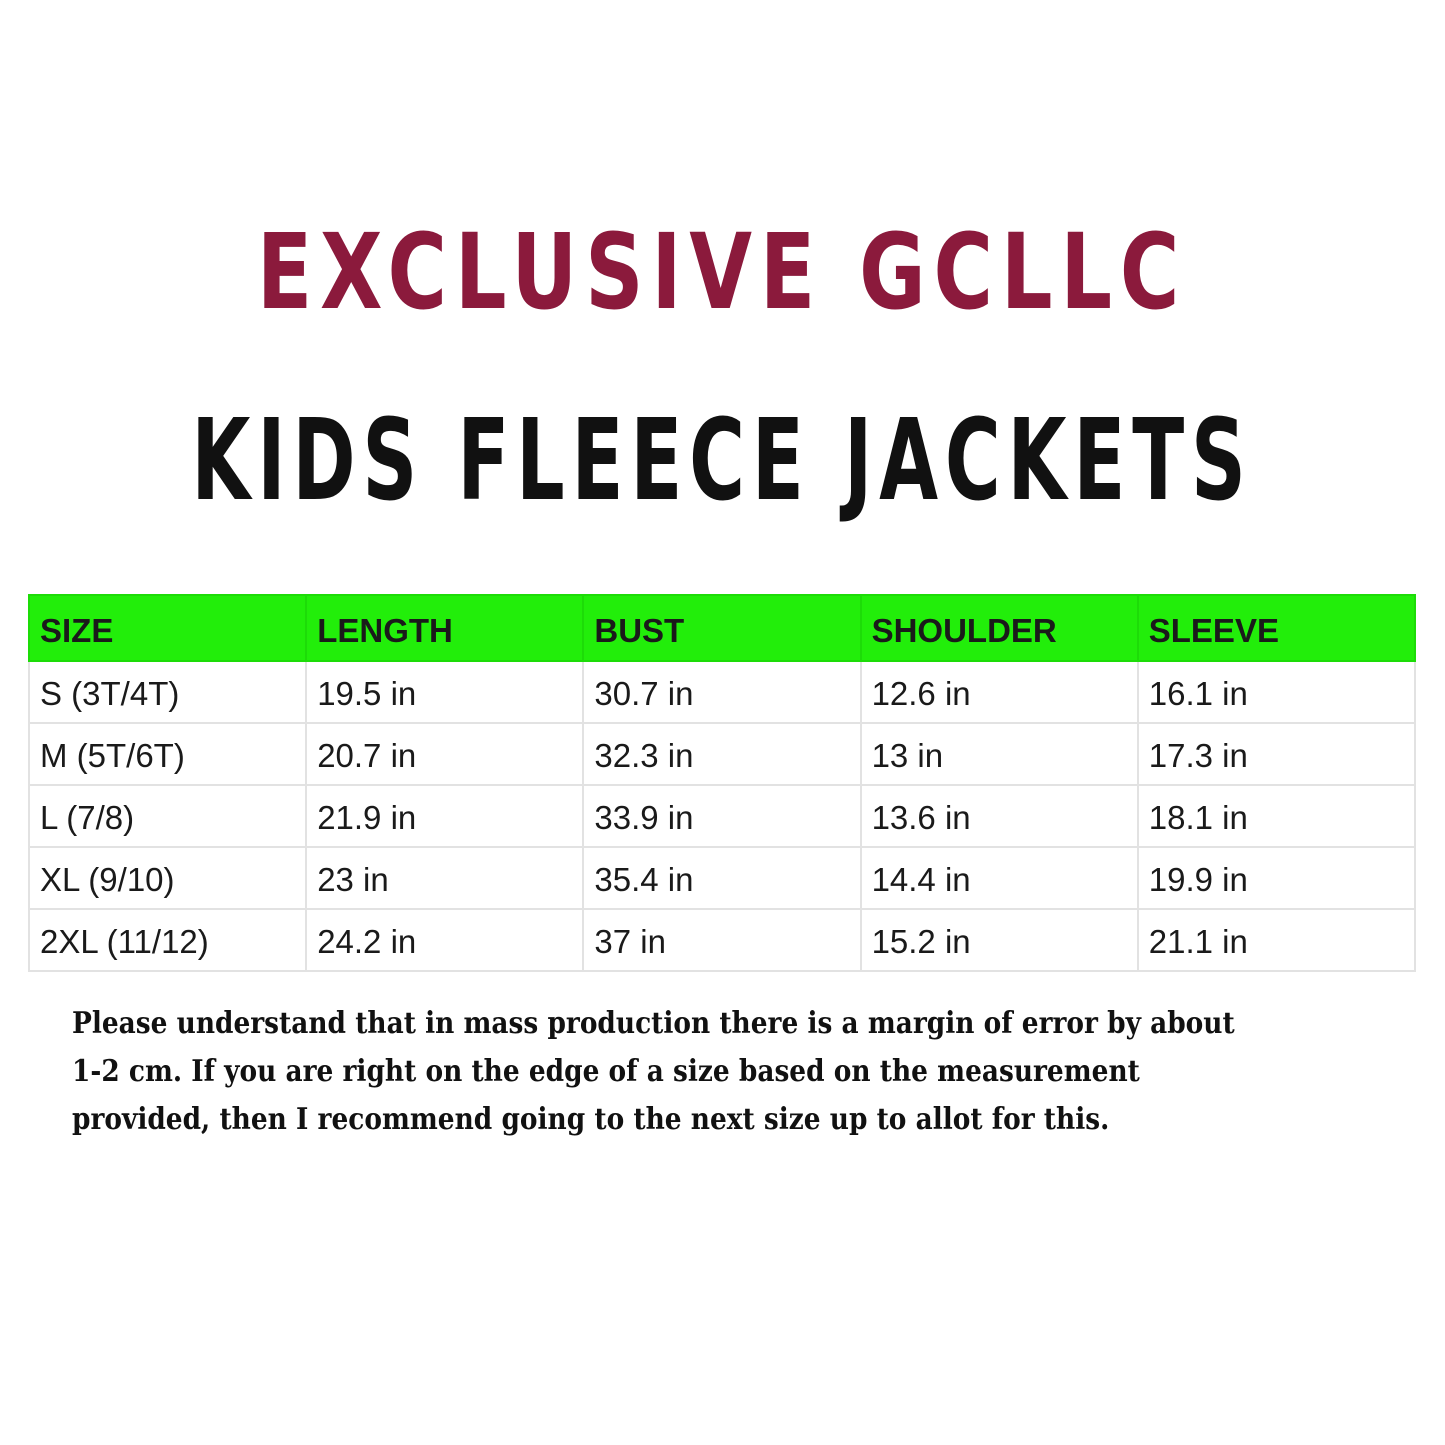 Image resolution: width=1445 pixels, height=1445 pixels. Describe the element at coordinates (167, 878) in the screenshot. I see `cell-size: XL (9/10)` at that location.